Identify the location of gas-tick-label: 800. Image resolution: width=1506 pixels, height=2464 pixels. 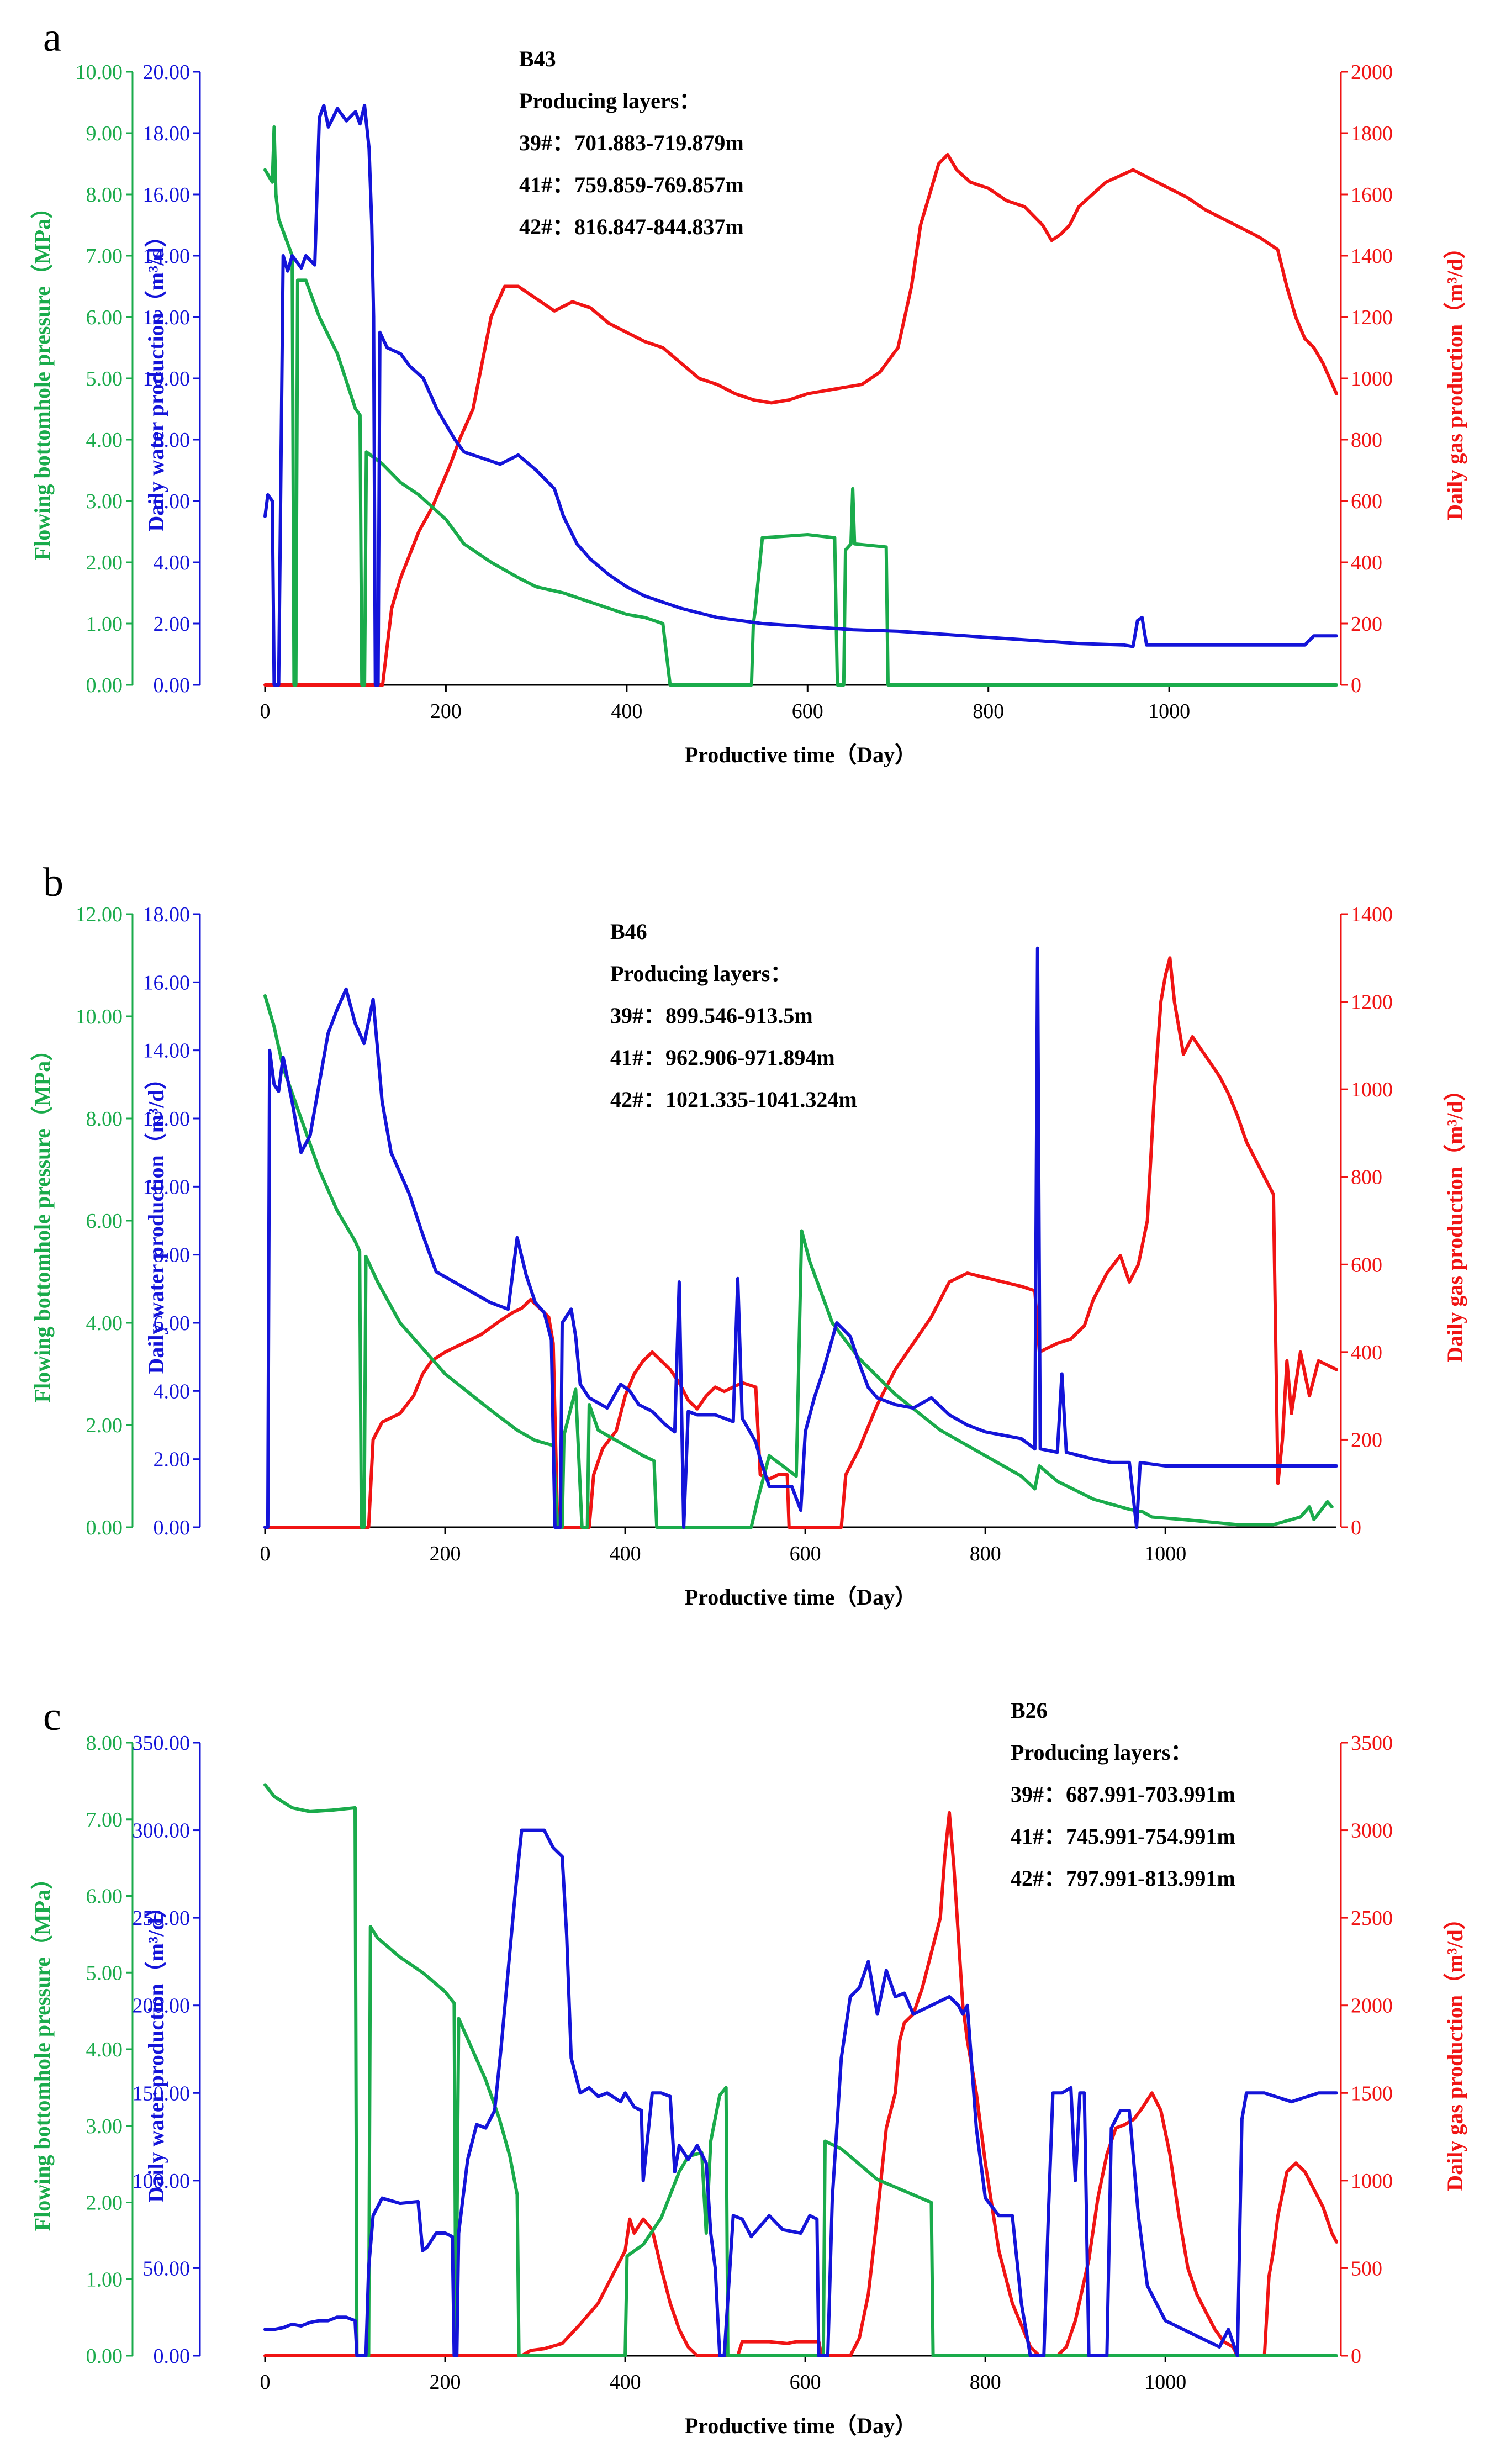
(1366, 441).